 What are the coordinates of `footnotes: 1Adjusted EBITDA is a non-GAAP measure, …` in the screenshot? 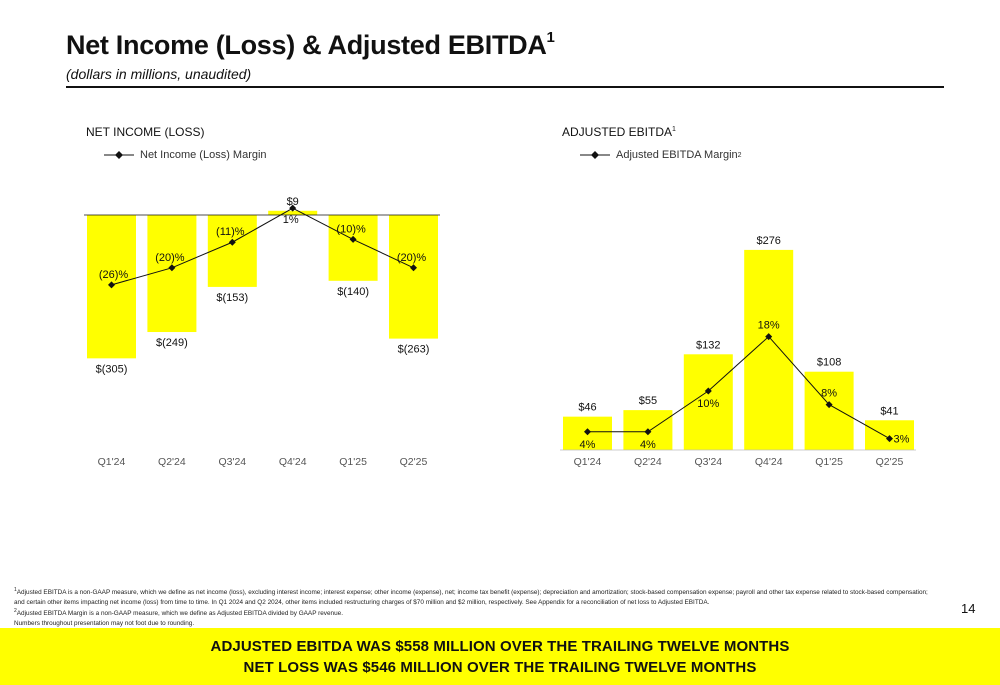 It's located at (474, 607).